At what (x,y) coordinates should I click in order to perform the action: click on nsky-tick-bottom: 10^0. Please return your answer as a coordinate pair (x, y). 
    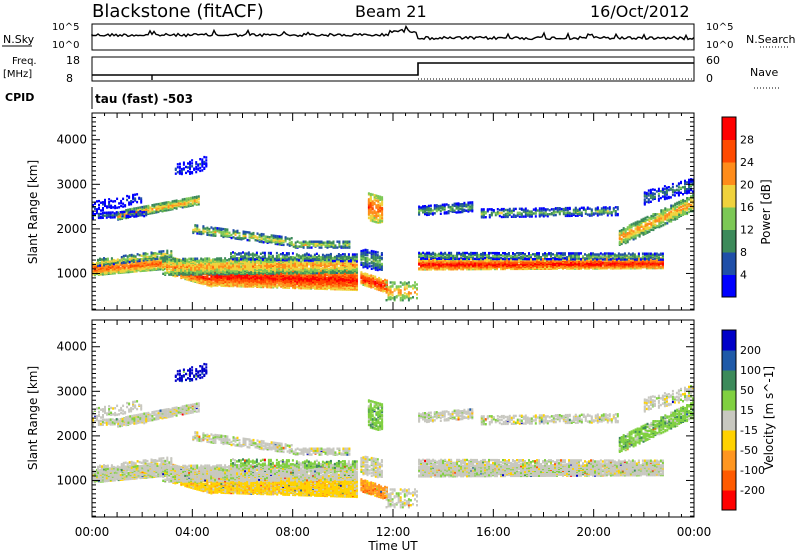
    Looking at the image, I should click on (65, 45).